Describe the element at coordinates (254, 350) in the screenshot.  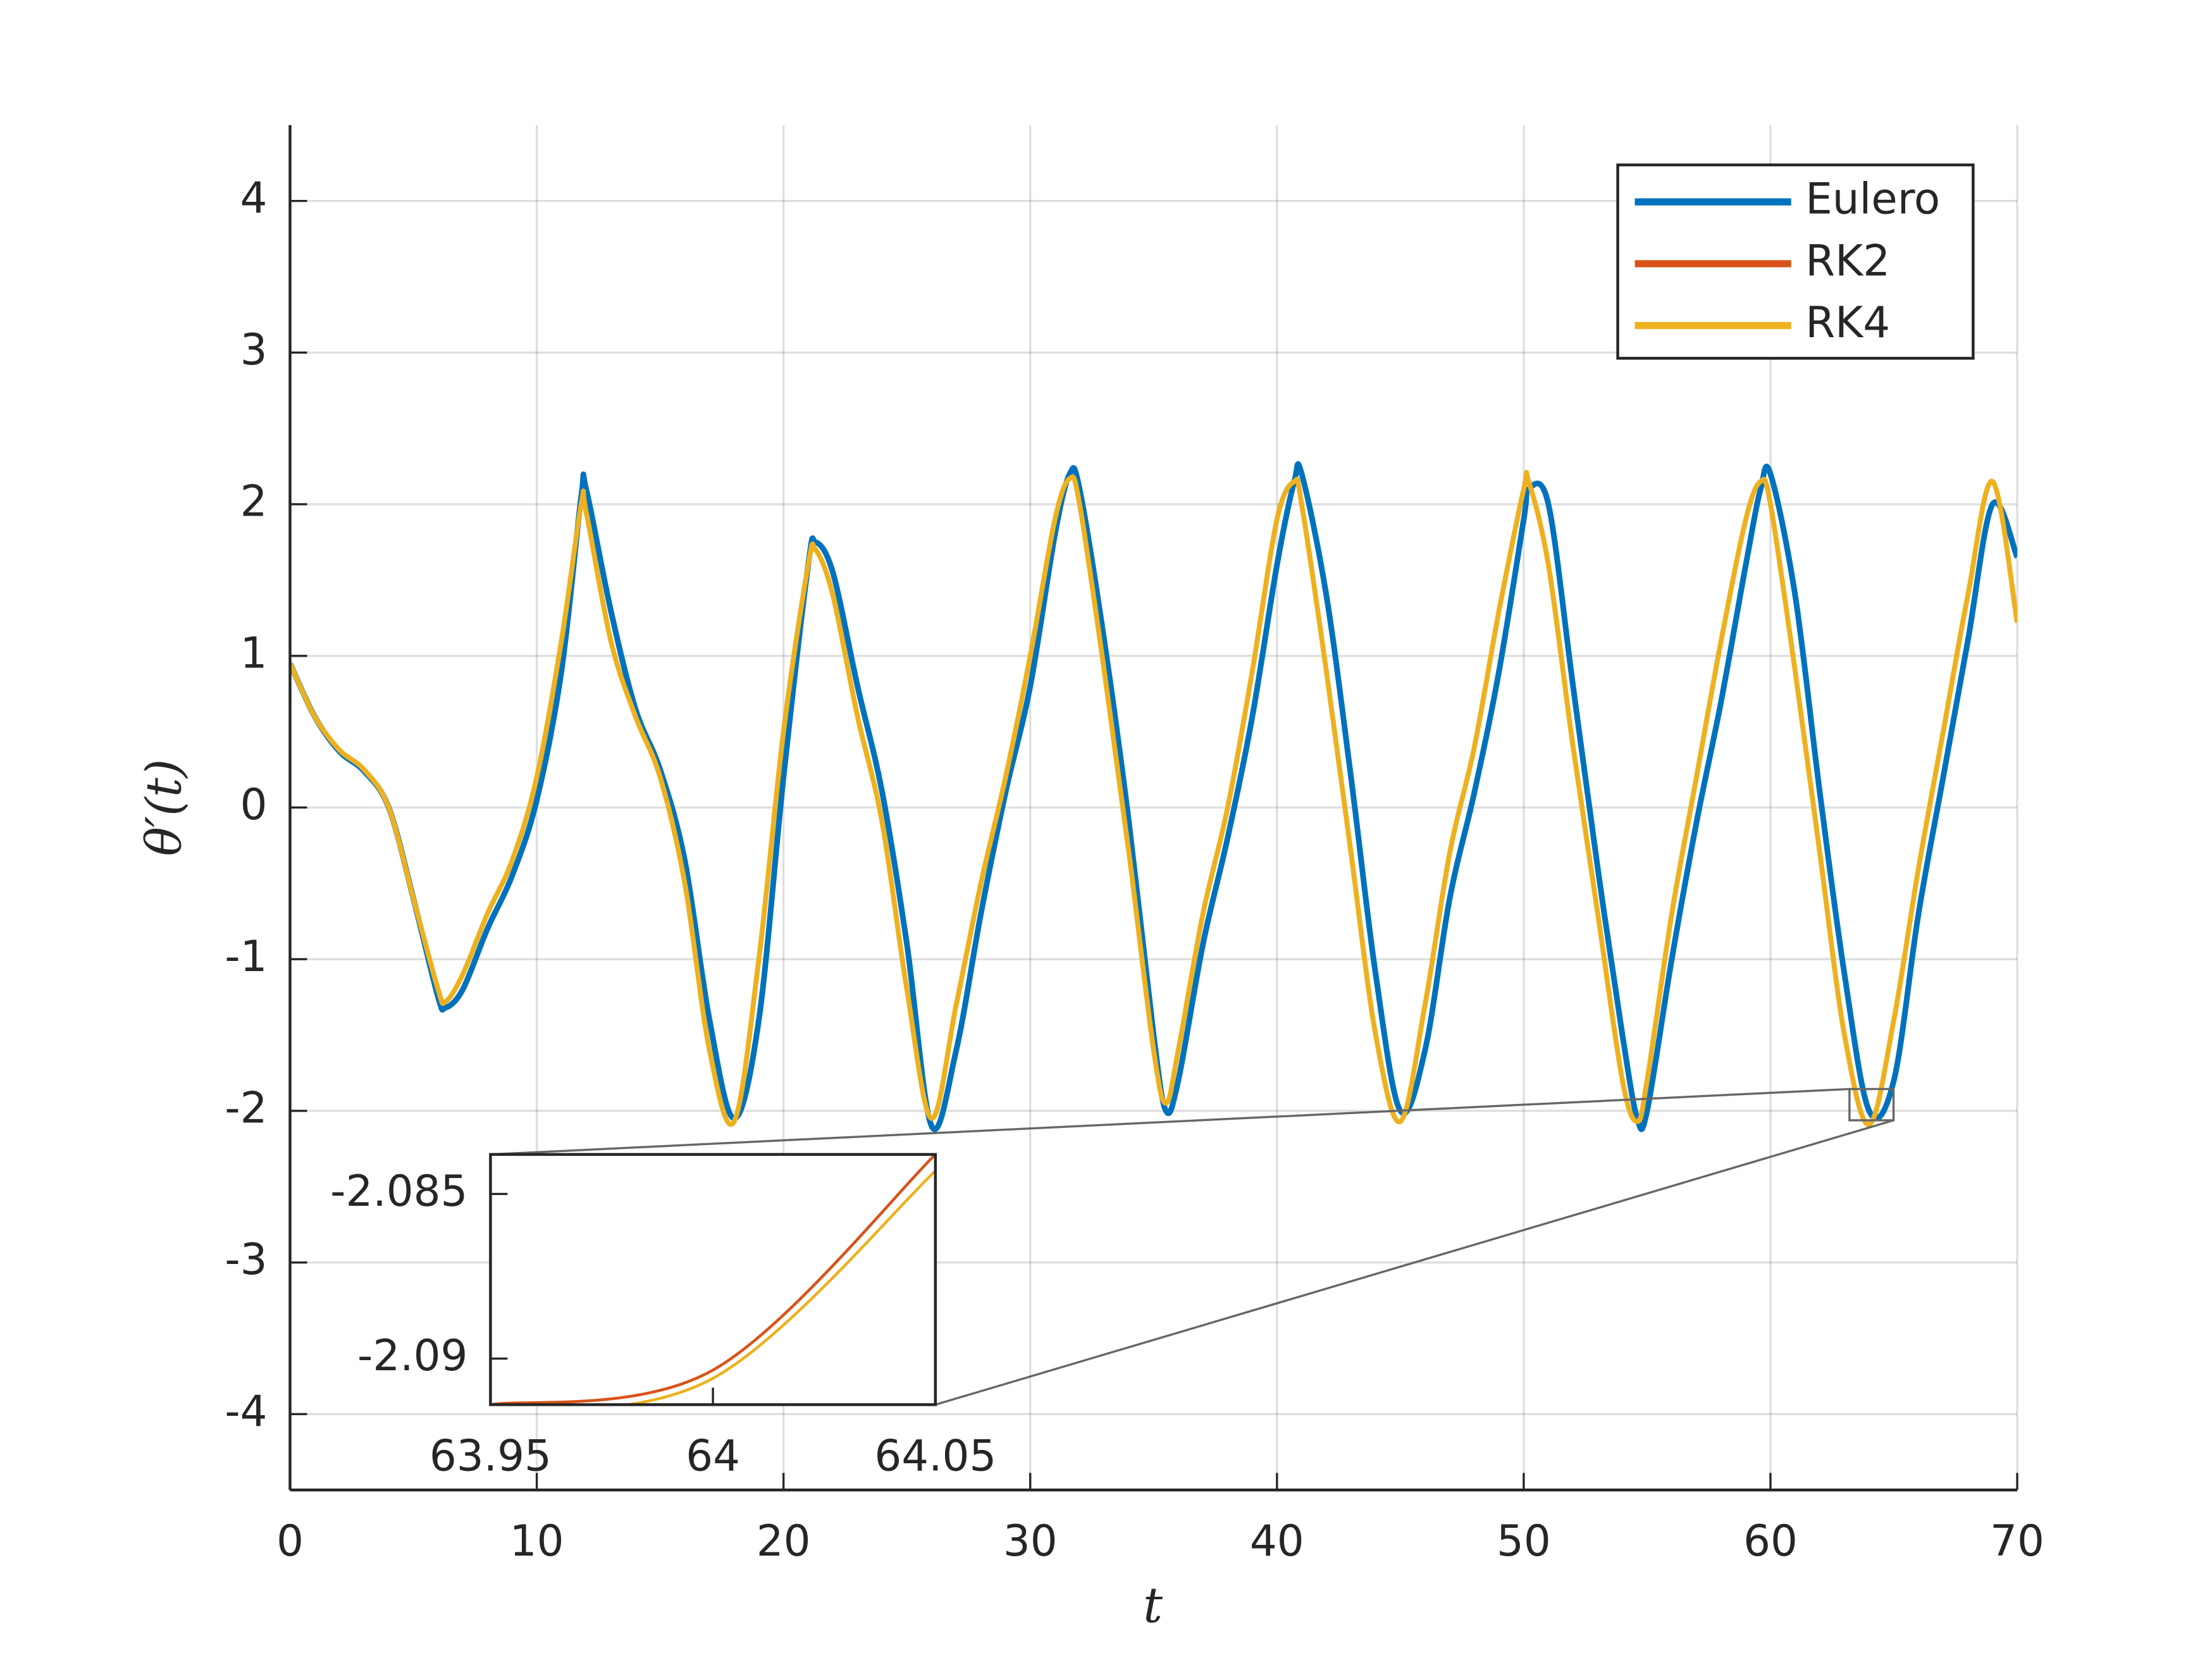
I see `y-tick-label: 3` at that location.